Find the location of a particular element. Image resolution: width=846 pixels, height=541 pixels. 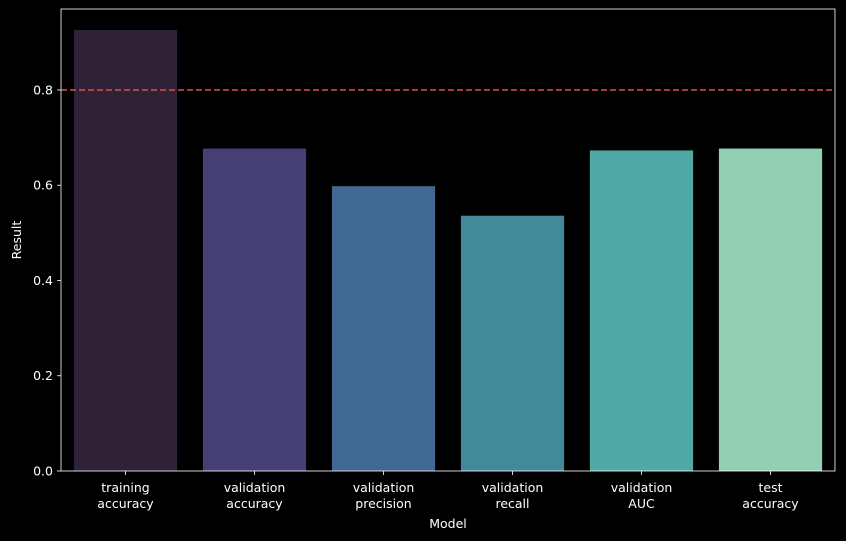

x-tick-label-2: validation precision is located at coordinates (384, 495).